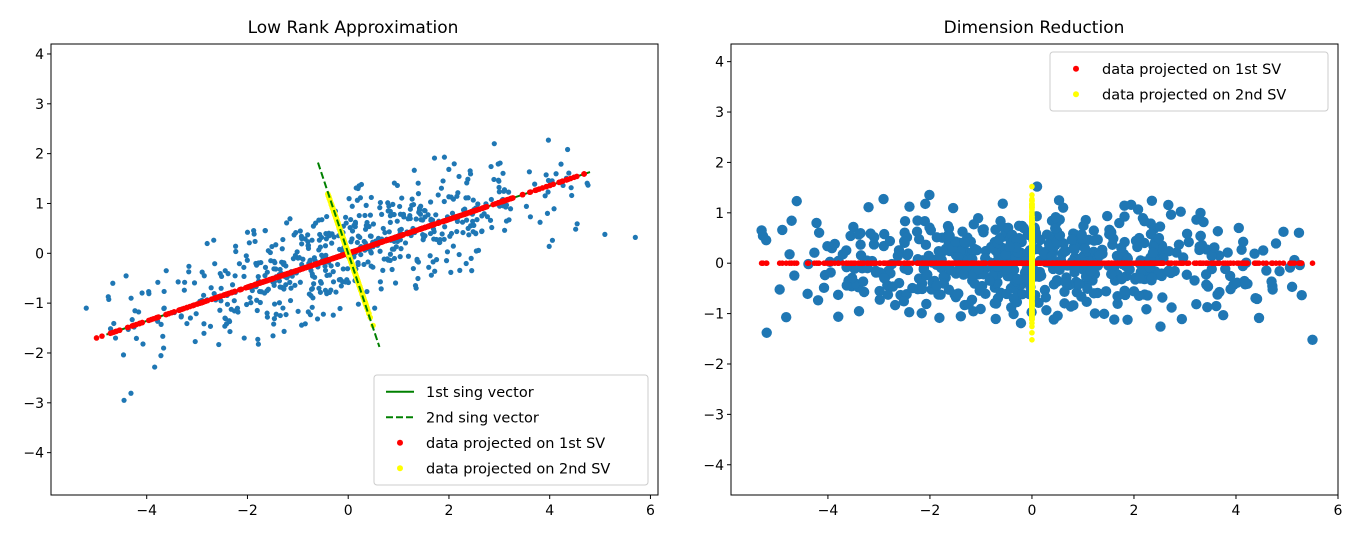 The height and width of the screenshot is (536, 1358). I want to click on chart-title: Low Rank Approximation, so click(353, 28).